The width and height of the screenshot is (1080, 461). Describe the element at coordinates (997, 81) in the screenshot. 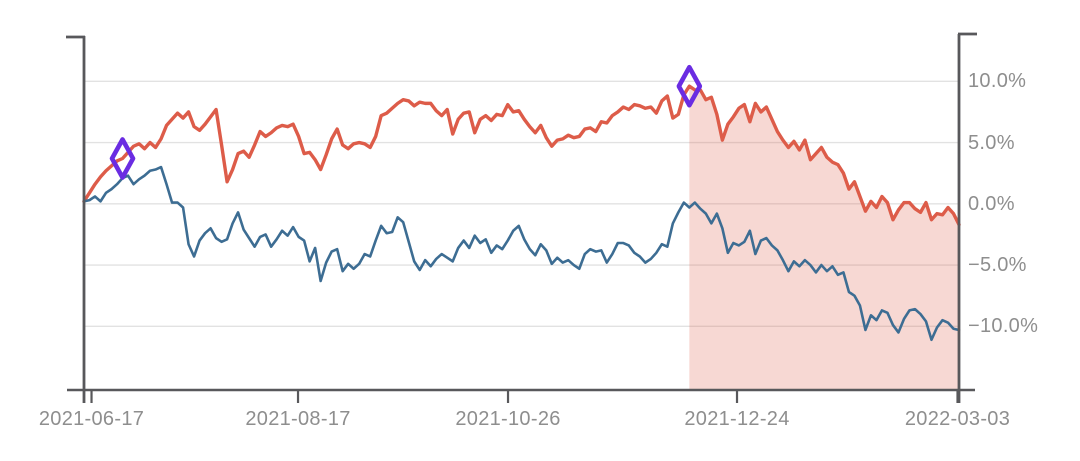

I see `y-tick-label: 10.0%` at that location.